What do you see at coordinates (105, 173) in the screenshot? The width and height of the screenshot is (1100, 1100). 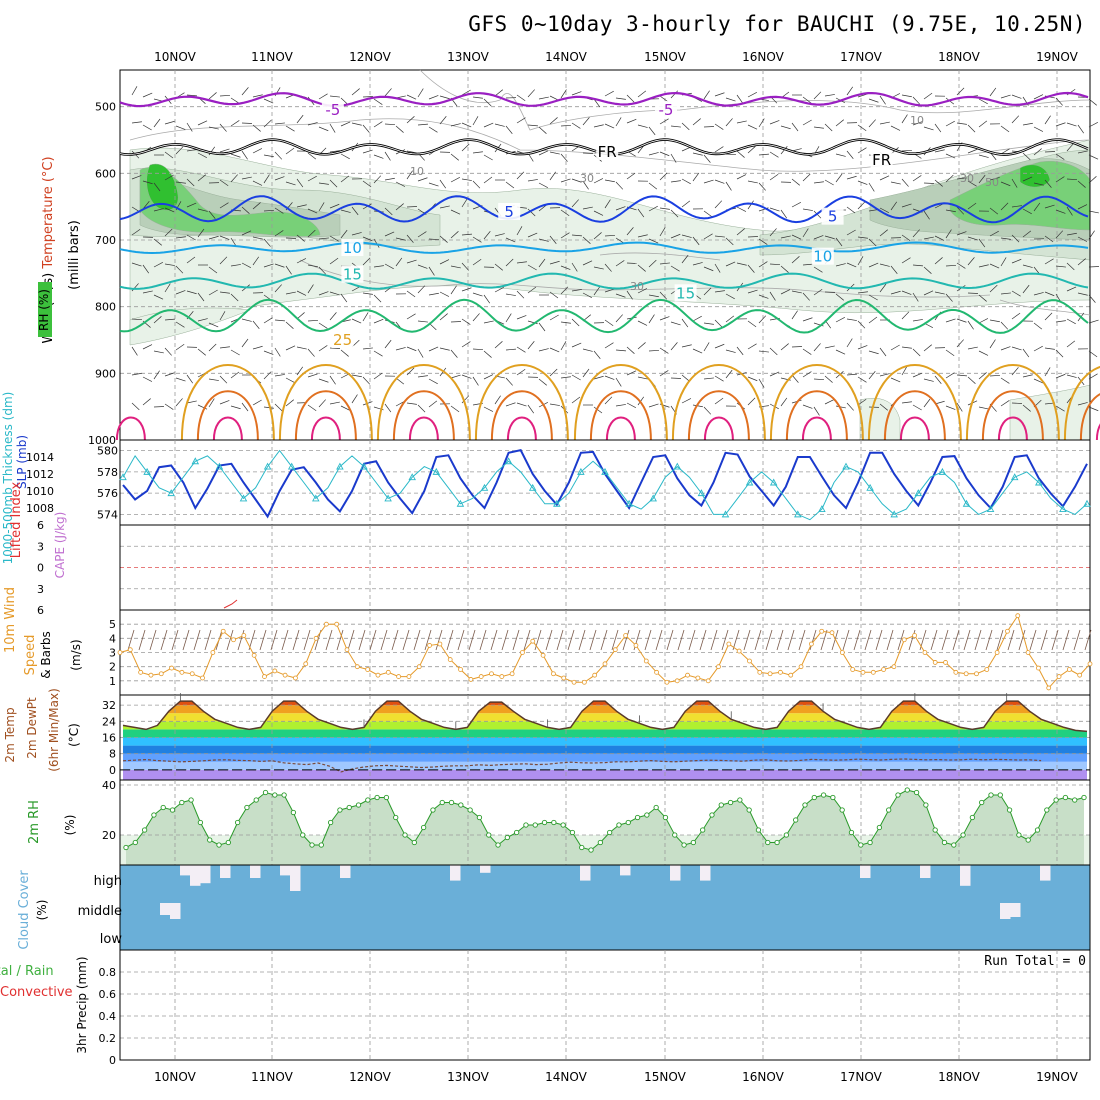 I see `p-tick-label: 600` at bounding box center [105, 173].